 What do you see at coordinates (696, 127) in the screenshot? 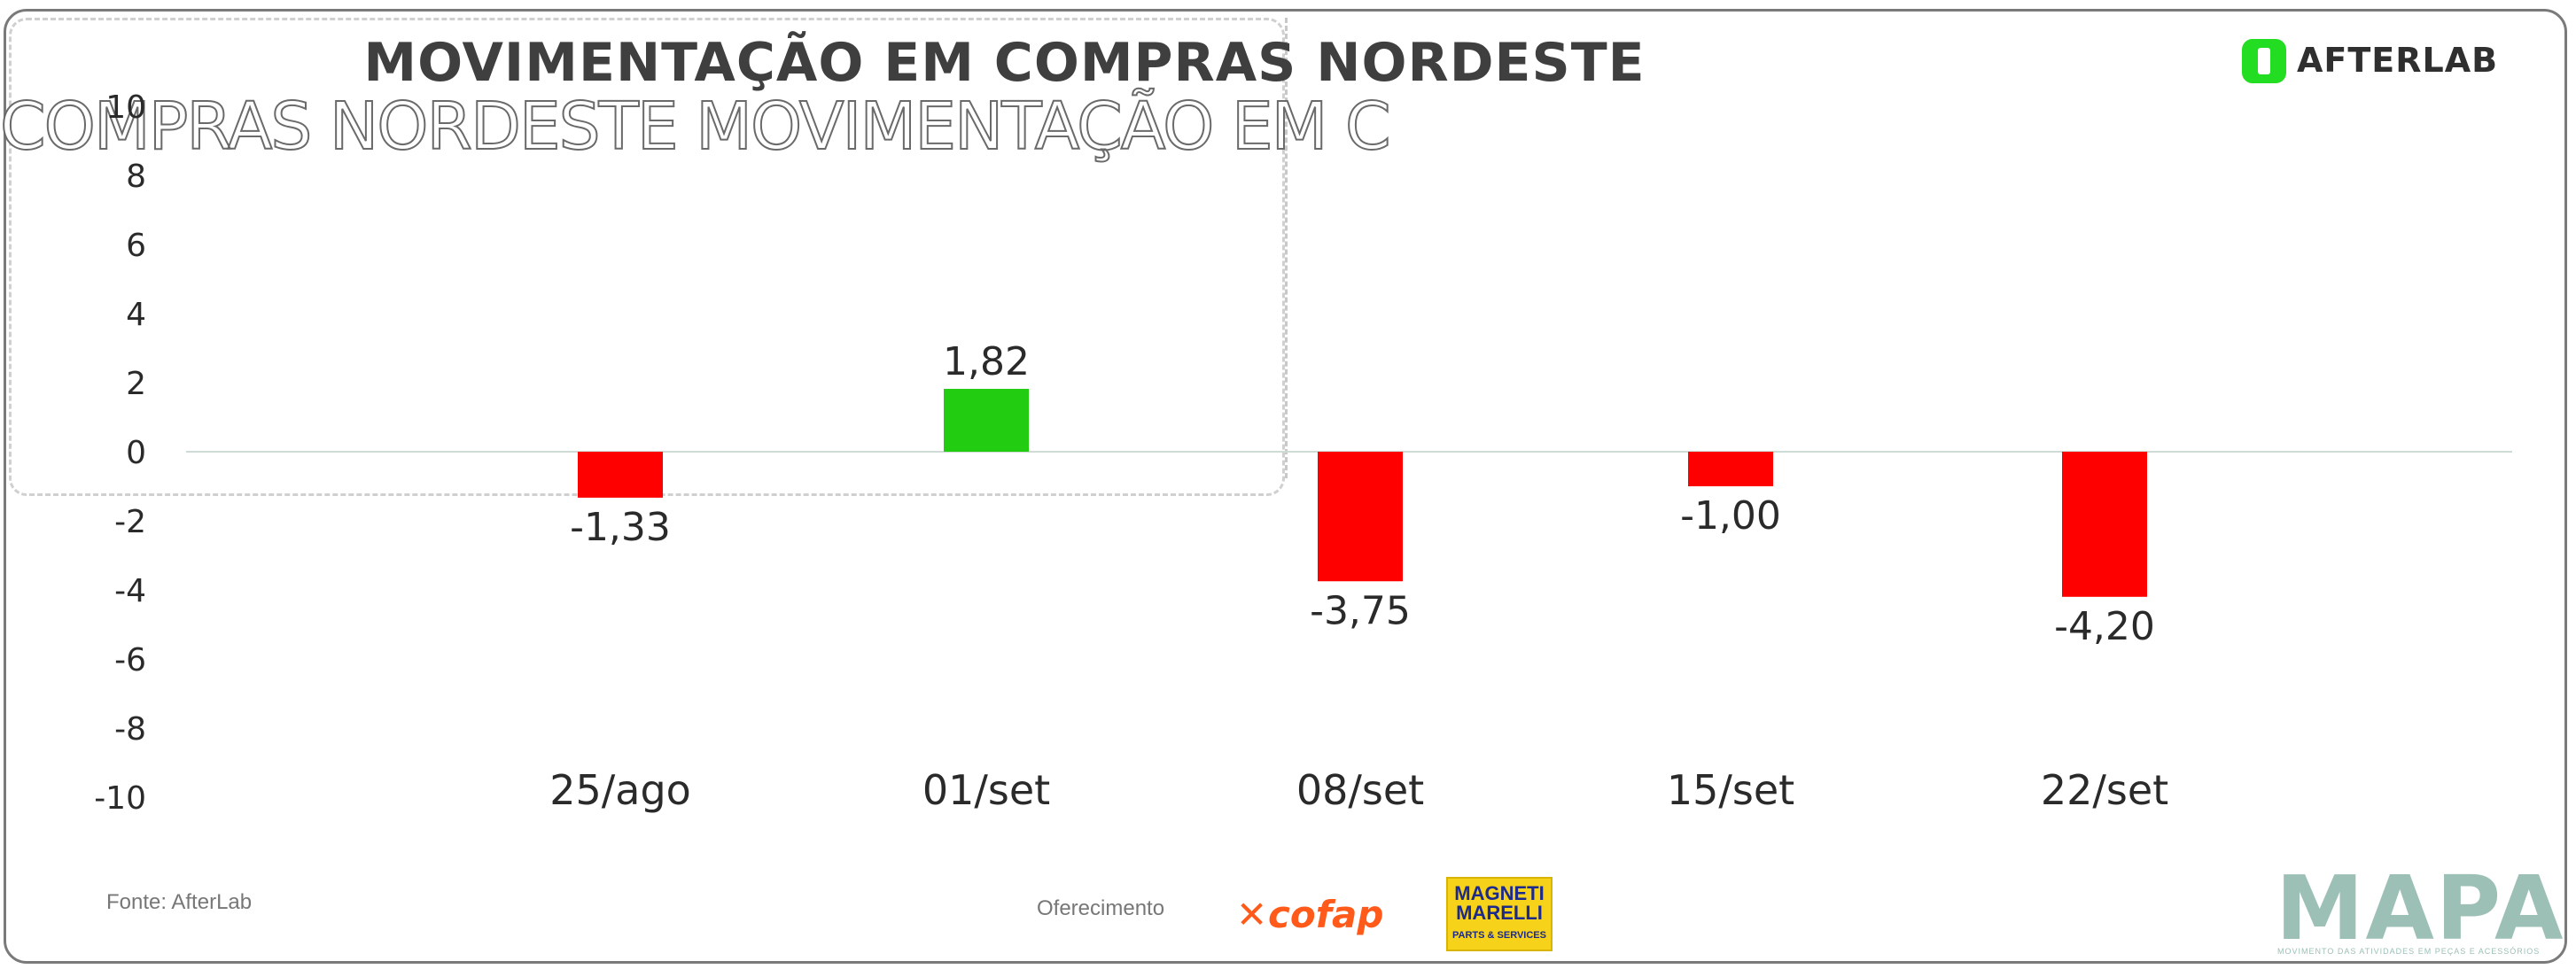
I see `ghost-title: COMPRAS NORDESTE MOVIMENTAÇÃO EM C` at bounding box center [696, 127].